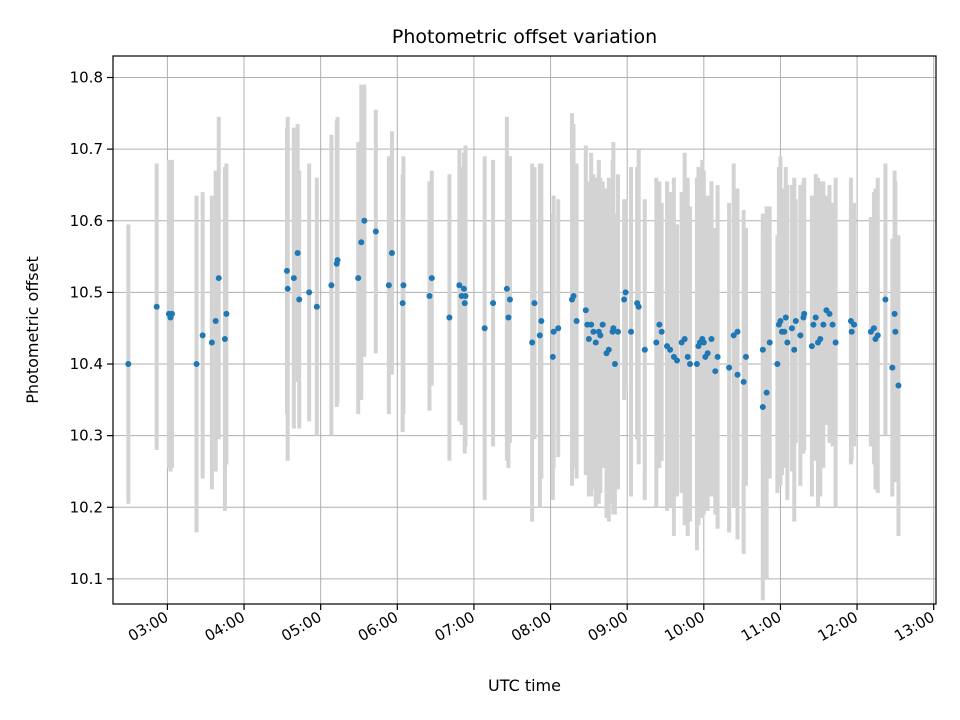  What do you see at coordinates (86, 436) in the screenshot?
I see `y-tick-label: 10.3` at bounding box center [86, 436].